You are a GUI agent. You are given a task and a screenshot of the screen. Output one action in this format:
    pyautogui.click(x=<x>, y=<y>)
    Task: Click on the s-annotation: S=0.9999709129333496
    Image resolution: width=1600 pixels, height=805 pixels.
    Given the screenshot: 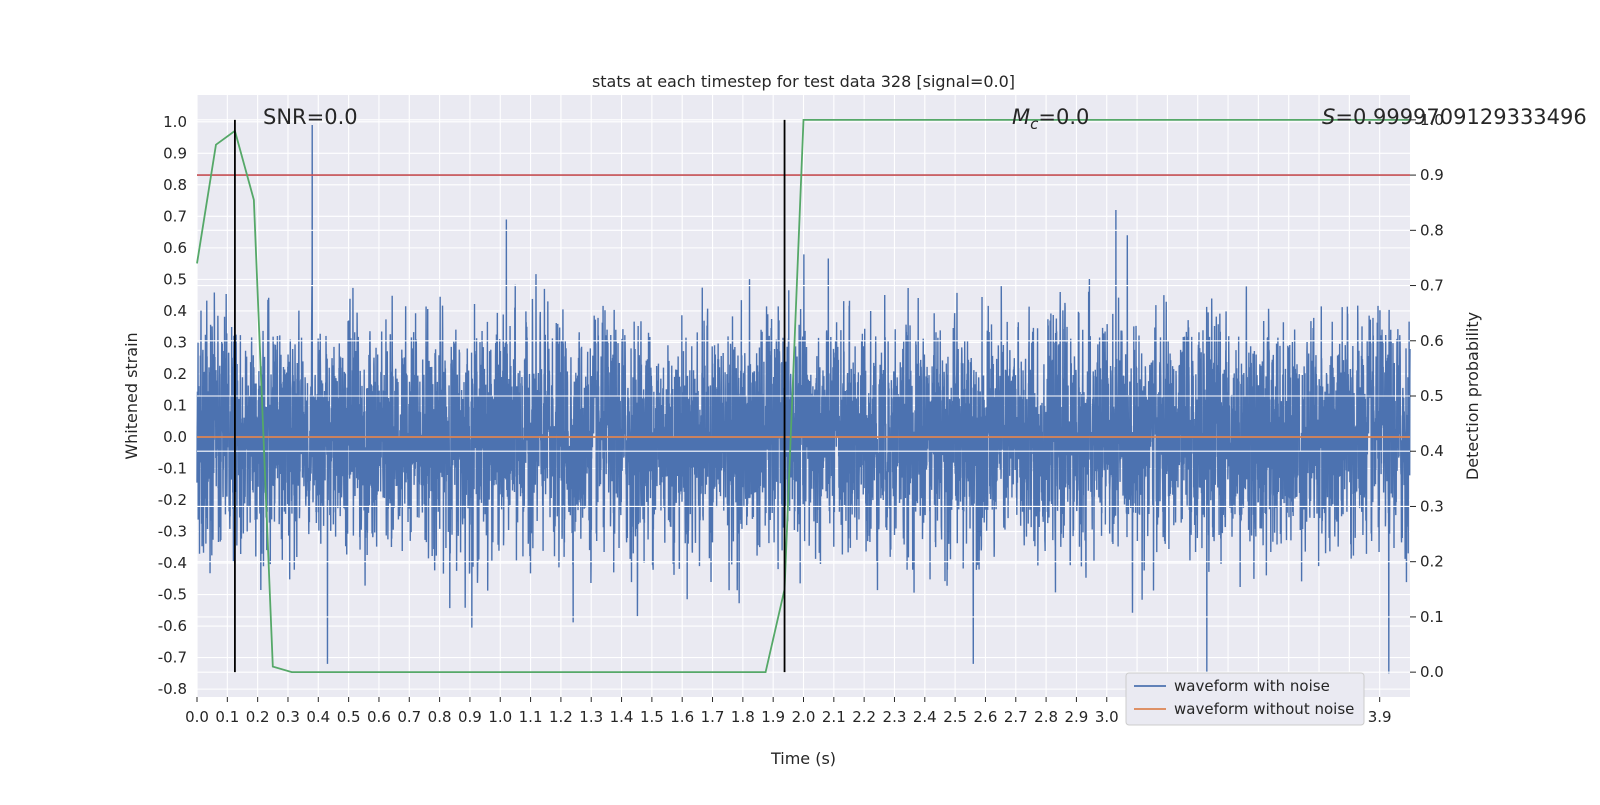 What is the action you would take?
    pyautogui.click(x=1454, y=117)
    